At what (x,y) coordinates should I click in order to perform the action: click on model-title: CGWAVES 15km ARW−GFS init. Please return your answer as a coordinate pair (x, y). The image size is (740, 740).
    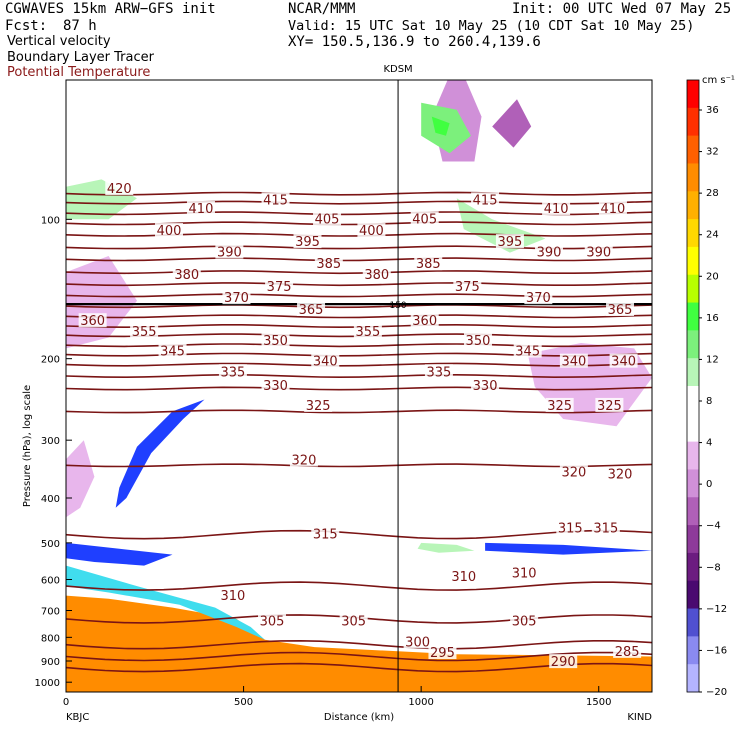
    Looking at the image, I should click on (110, 9).